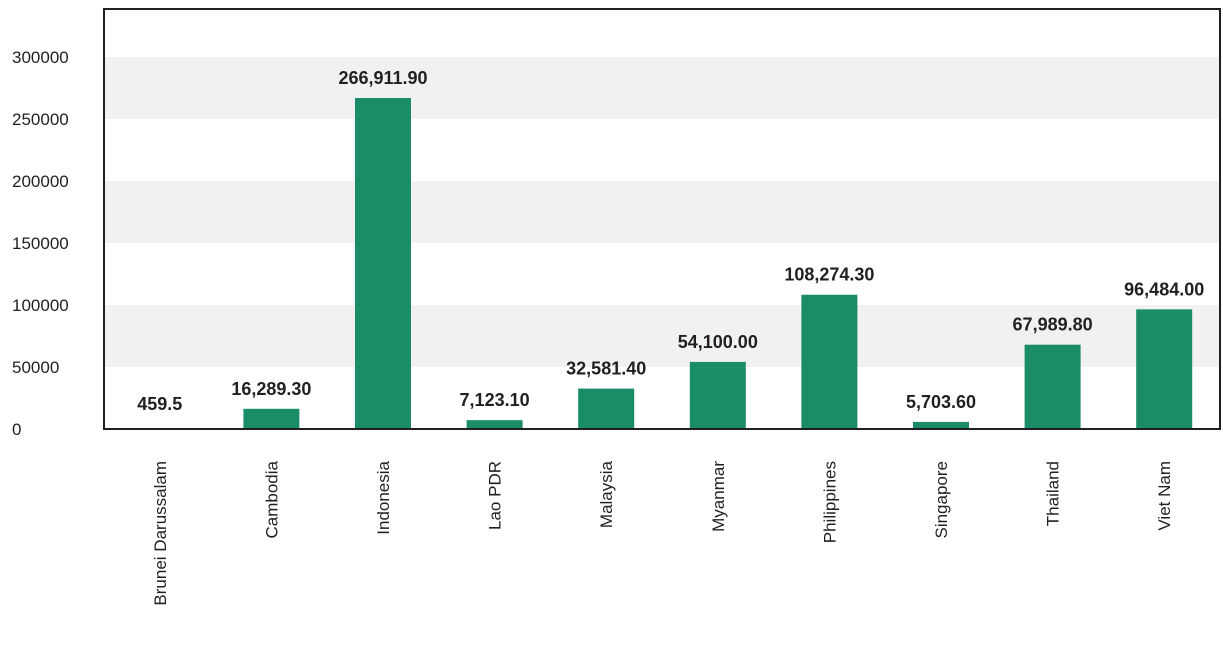 The width and height of the screenshot is (1223, 647). Describe the element at coordinates (271, 389) in the screenshot. I see `data-label: 16,289.30` at that location.